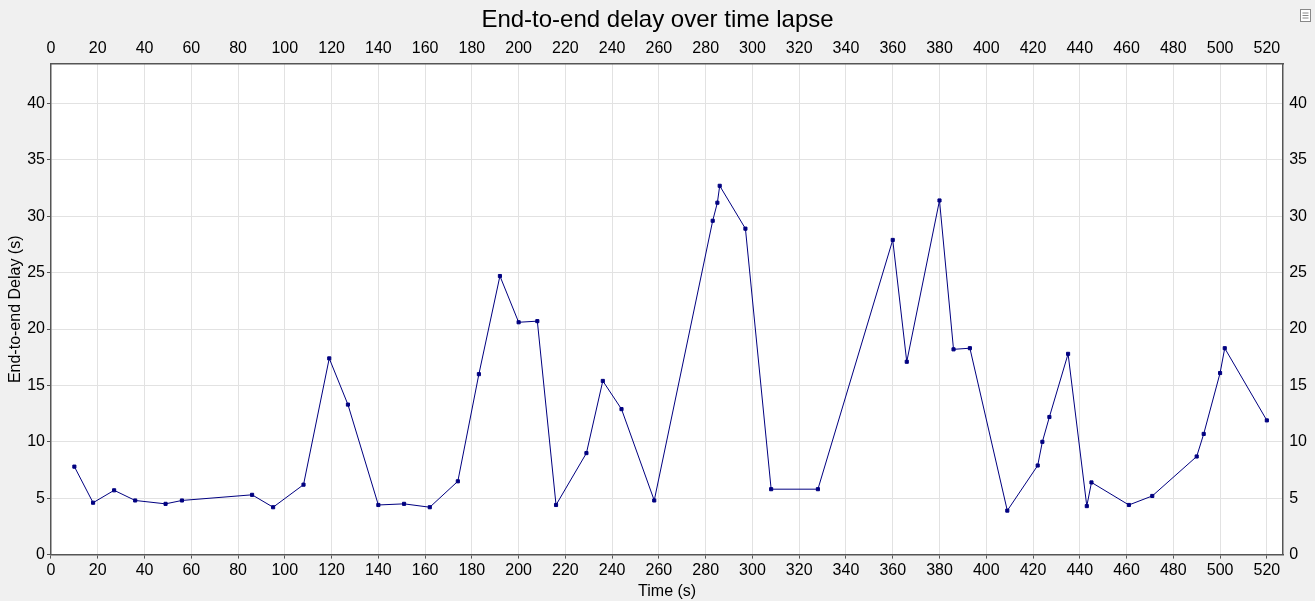  Describe the element at coordinates (191, 569) in the screenshot. I see `x-tick-label: 60` at that location.